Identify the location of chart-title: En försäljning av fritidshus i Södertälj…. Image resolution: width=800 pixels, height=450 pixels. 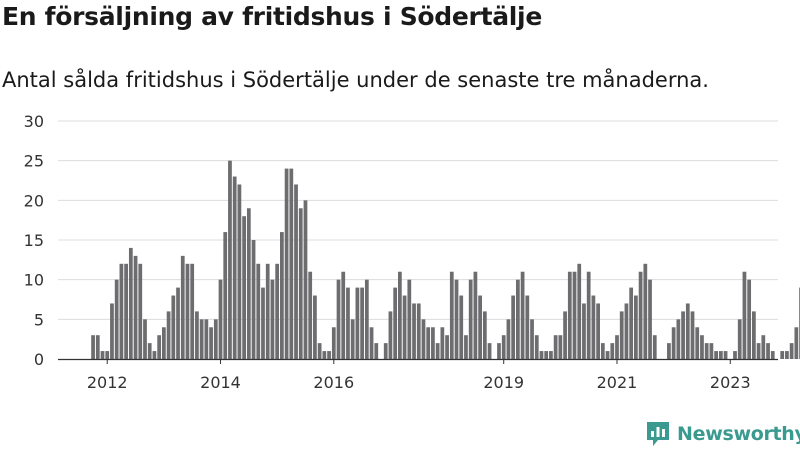
(272, 16).